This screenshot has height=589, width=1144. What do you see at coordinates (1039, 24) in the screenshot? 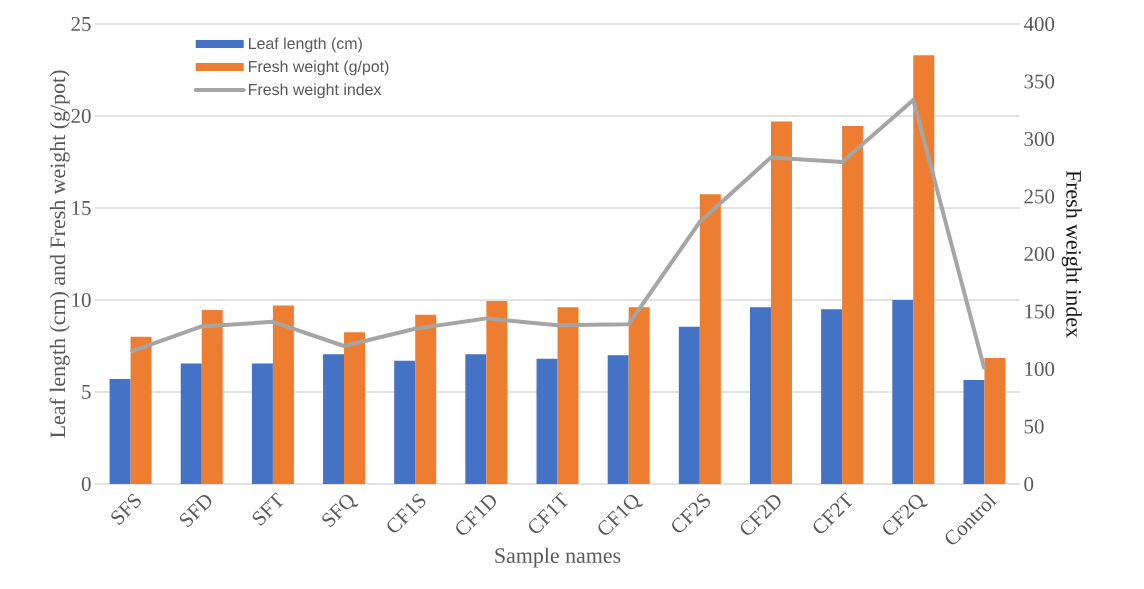
I see `y2-tick-label: 400` at bounding box center [1039, 24].